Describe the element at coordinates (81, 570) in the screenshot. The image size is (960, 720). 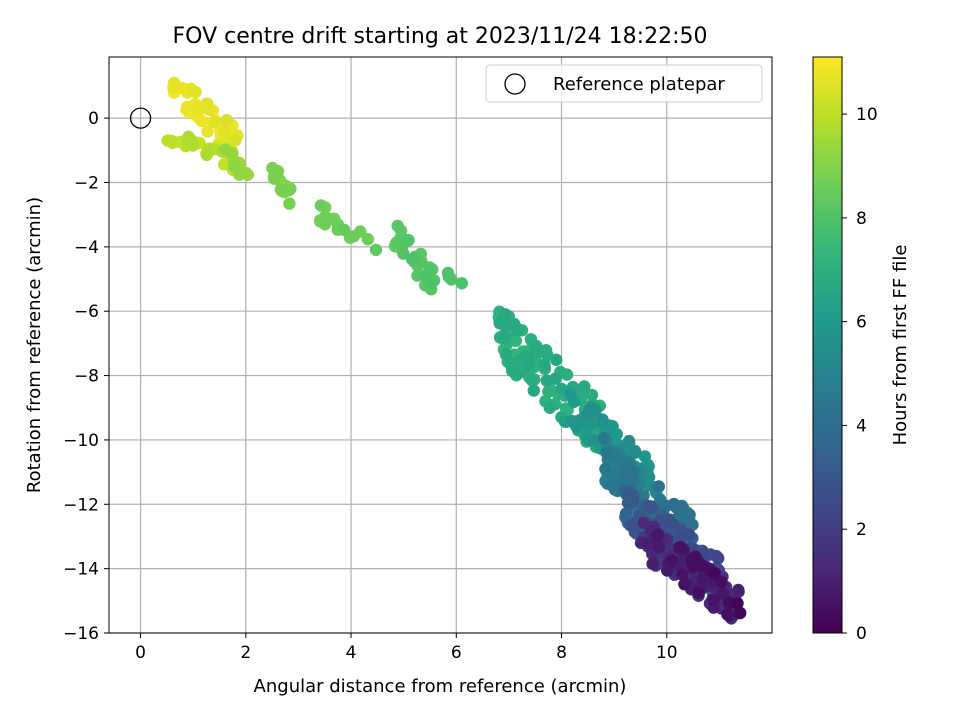
I see `y-tick-label: −14` at that location.